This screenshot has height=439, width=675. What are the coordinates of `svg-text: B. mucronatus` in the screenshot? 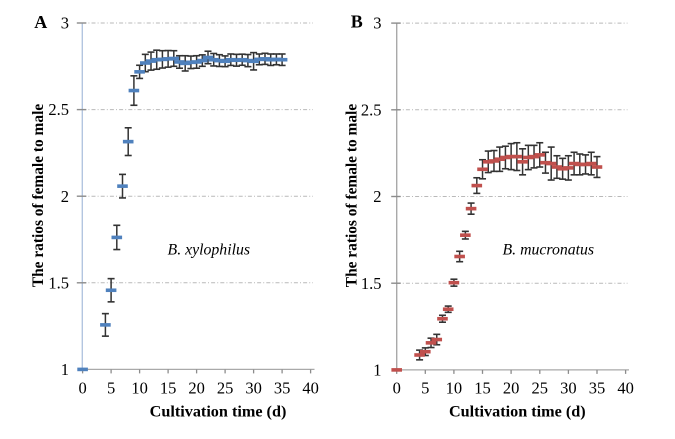 It's located at (549, 250).